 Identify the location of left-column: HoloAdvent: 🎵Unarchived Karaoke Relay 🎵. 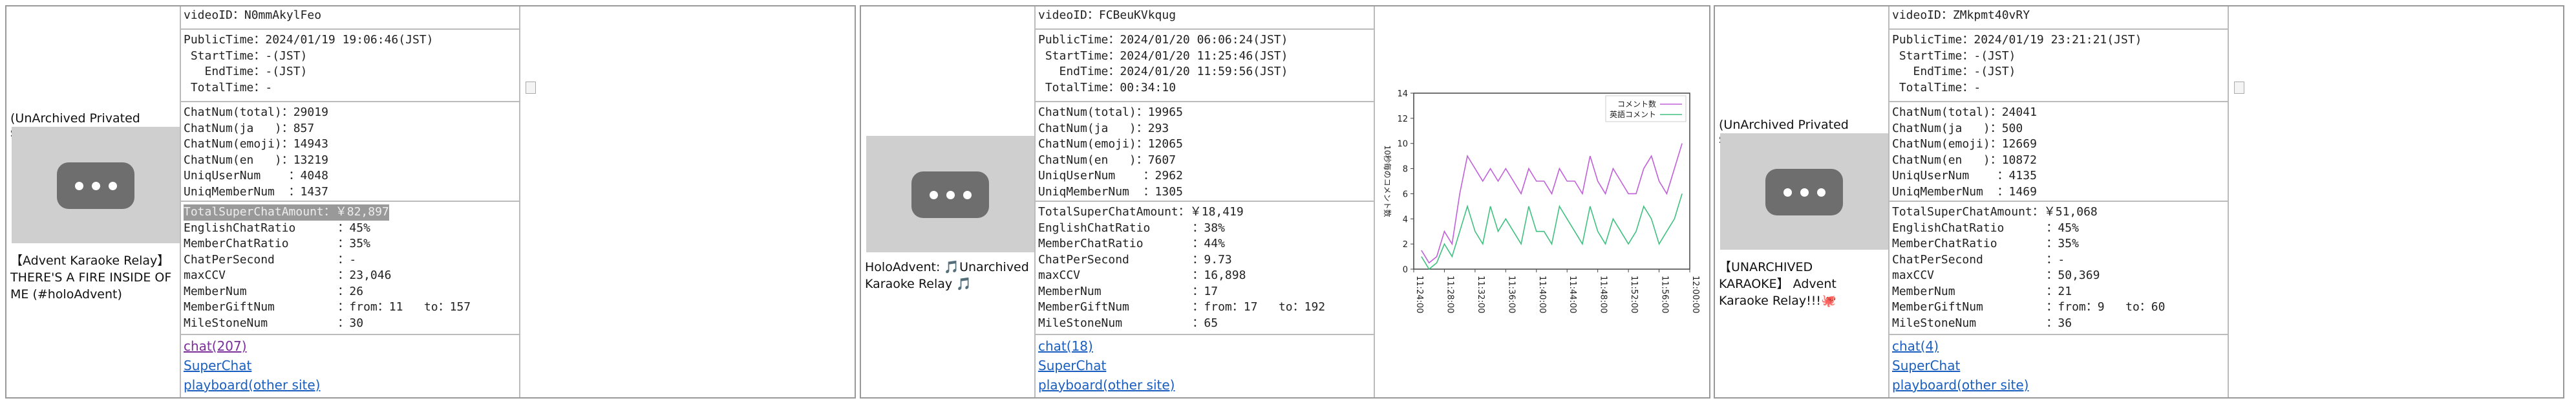
(948, 201).